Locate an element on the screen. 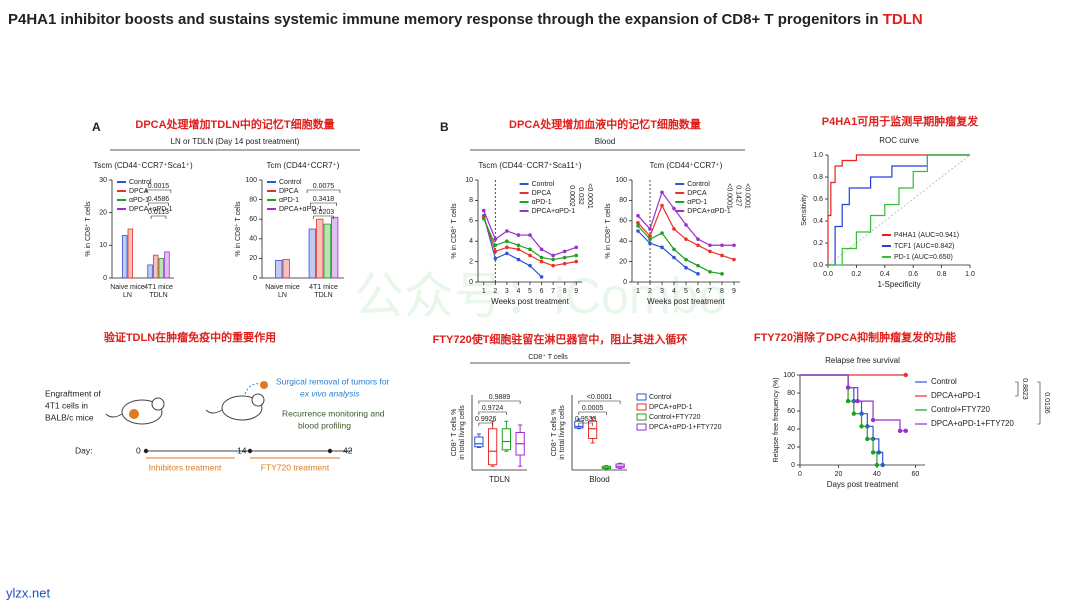  y-tick-label: 20 is located at coordinates (253, 258).